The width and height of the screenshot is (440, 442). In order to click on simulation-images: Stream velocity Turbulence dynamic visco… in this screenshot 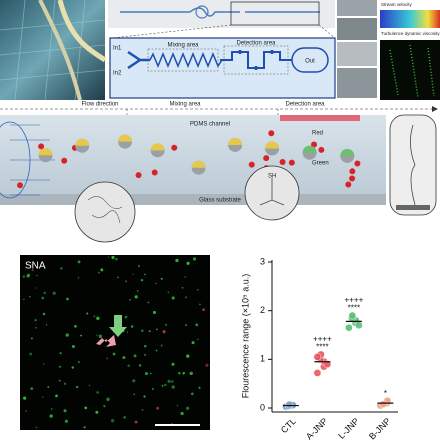, I will do `click(388, 50)`.